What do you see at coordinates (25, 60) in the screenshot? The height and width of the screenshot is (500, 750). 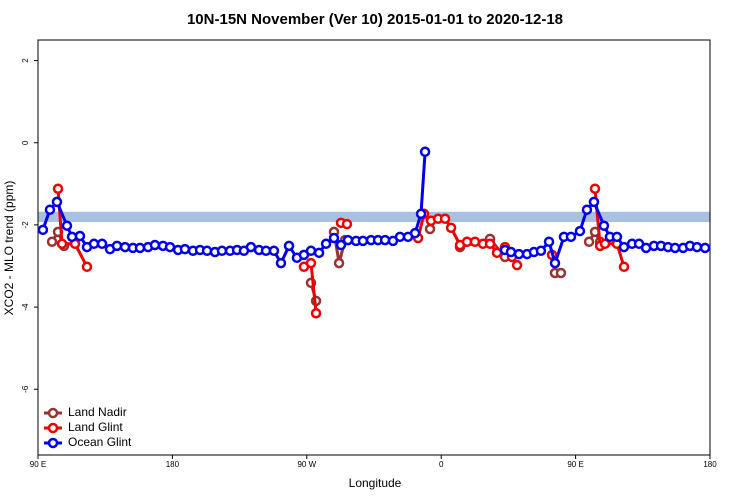 I see `y-tick-label: 2` at bounding box center [25, 60].